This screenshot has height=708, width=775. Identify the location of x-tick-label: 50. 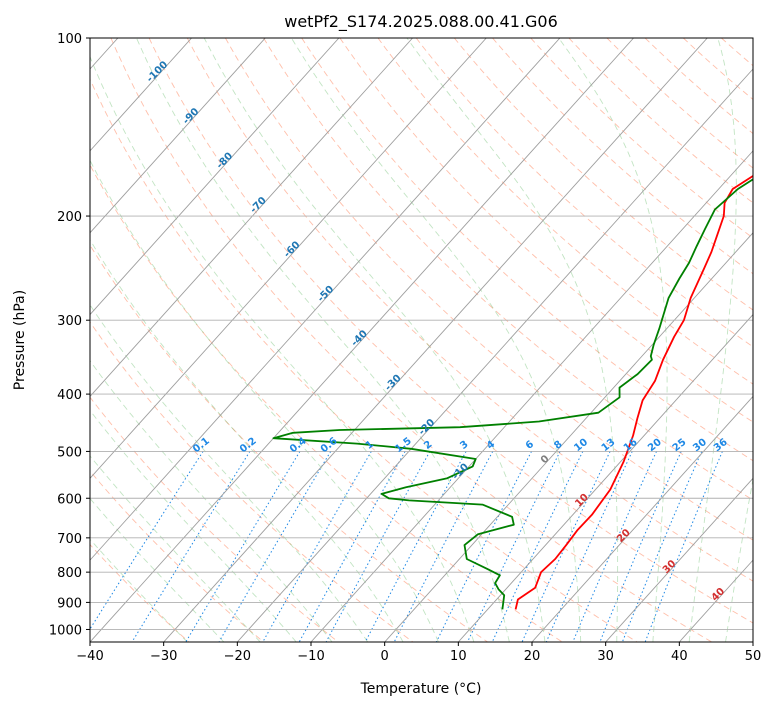
(753, 656).